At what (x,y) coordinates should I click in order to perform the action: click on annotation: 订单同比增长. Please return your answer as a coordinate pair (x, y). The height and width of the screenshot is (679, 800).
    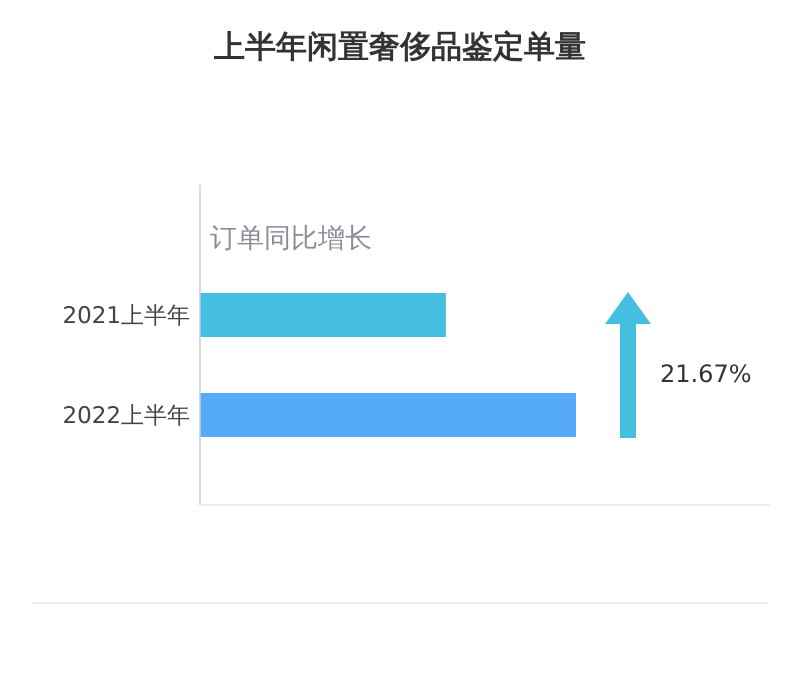
    Looking at the image, I should click on (291, 238).